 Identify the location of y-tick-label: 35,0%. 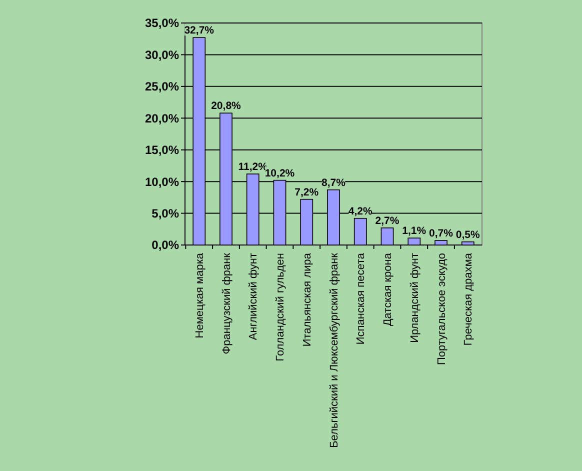
(162, 23).